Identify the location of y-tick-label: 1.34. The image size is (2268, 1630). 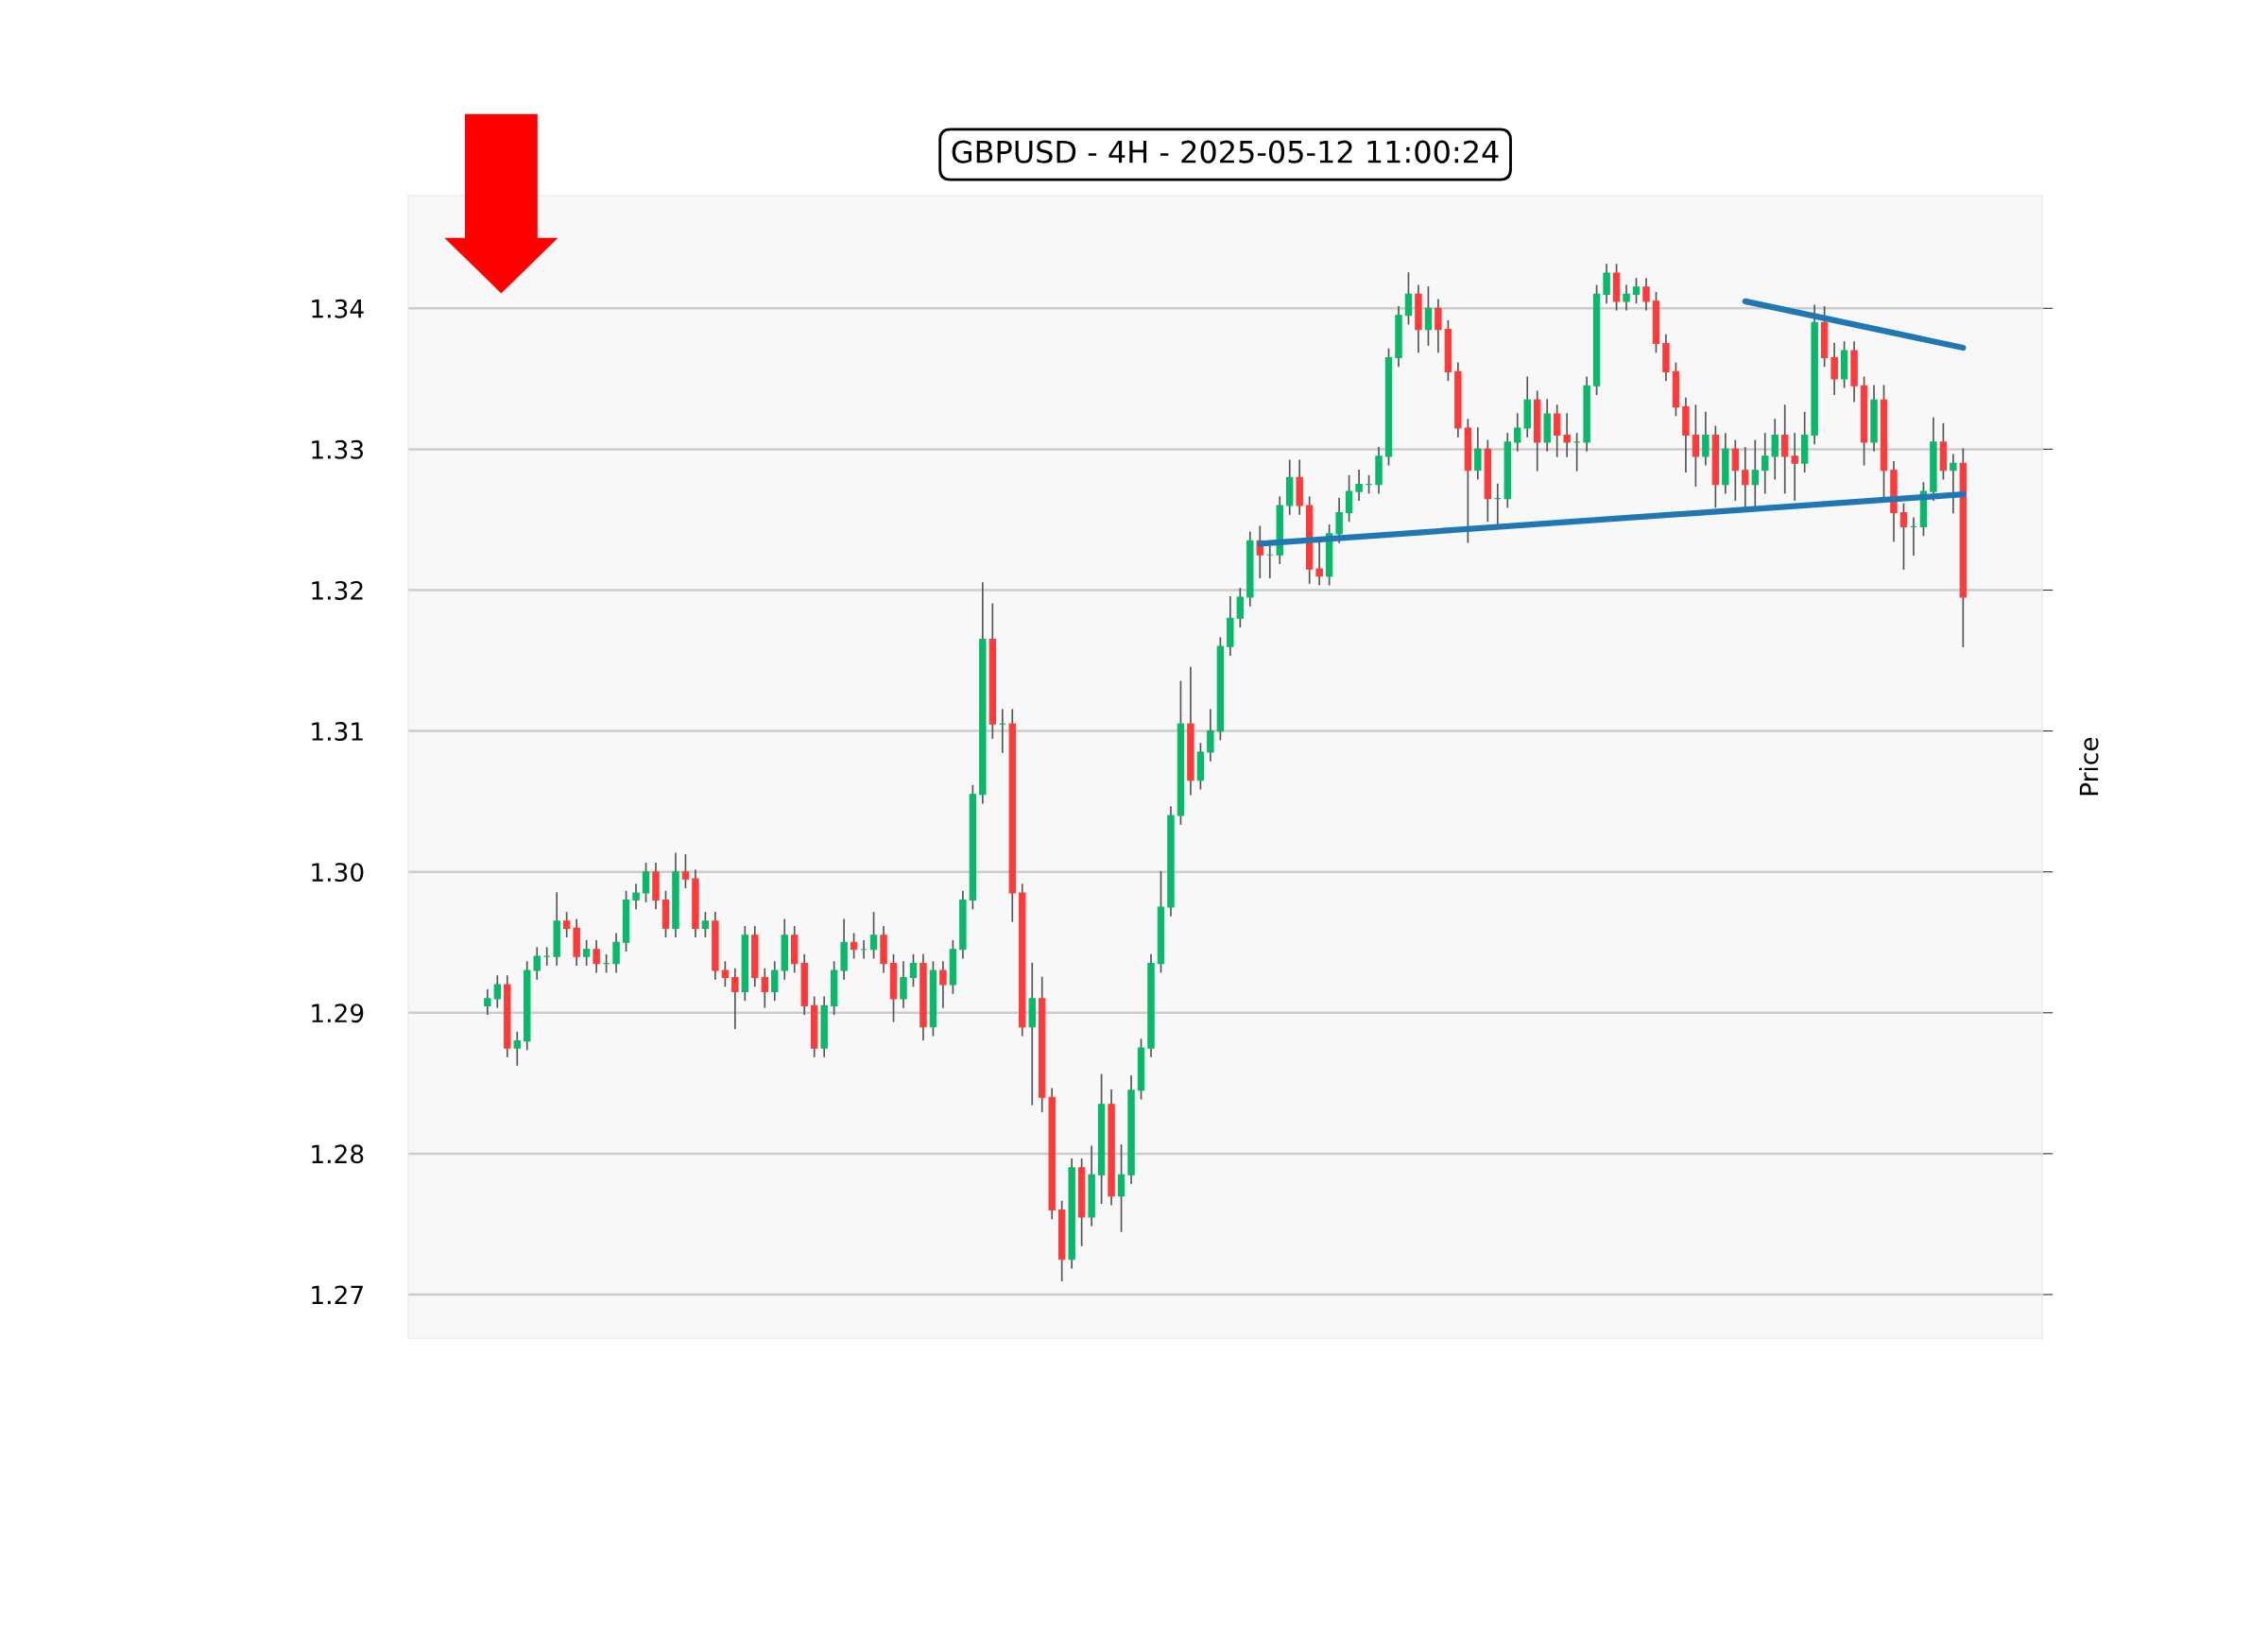
(338, 309).